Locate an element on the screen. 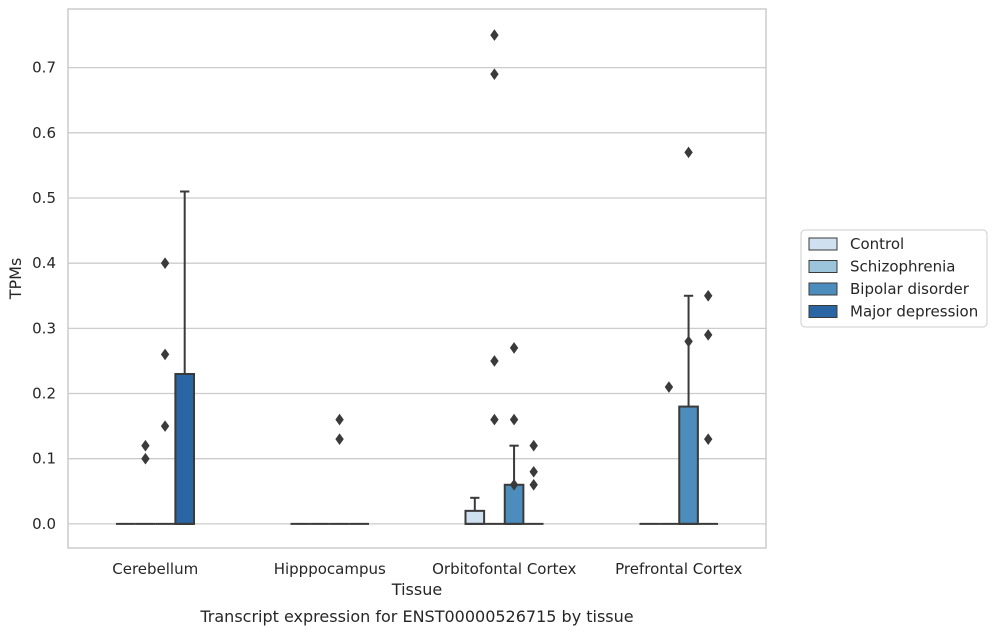  y-tick-label: 0.7 is located at coordinates (44, 68).